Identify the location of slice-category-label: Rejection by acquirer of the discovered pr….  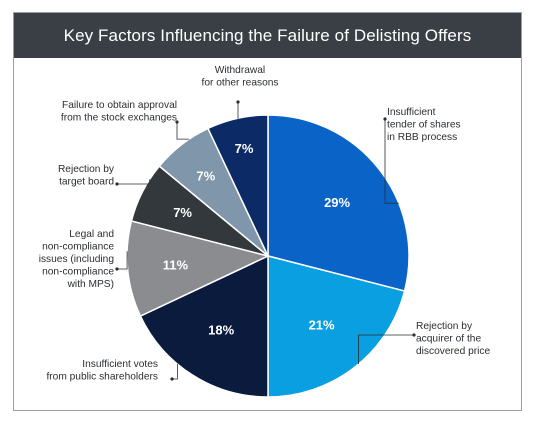
(453, 339).